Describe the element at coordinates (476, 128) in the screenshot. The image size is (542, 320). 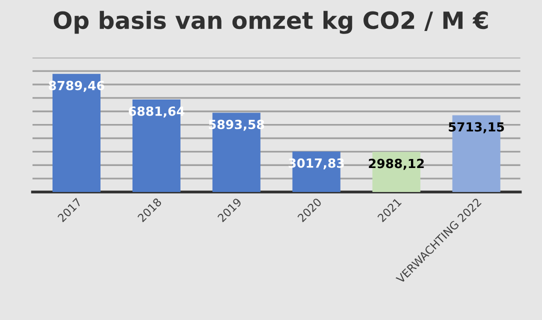
I see `data-label: 5713,15` at that location.